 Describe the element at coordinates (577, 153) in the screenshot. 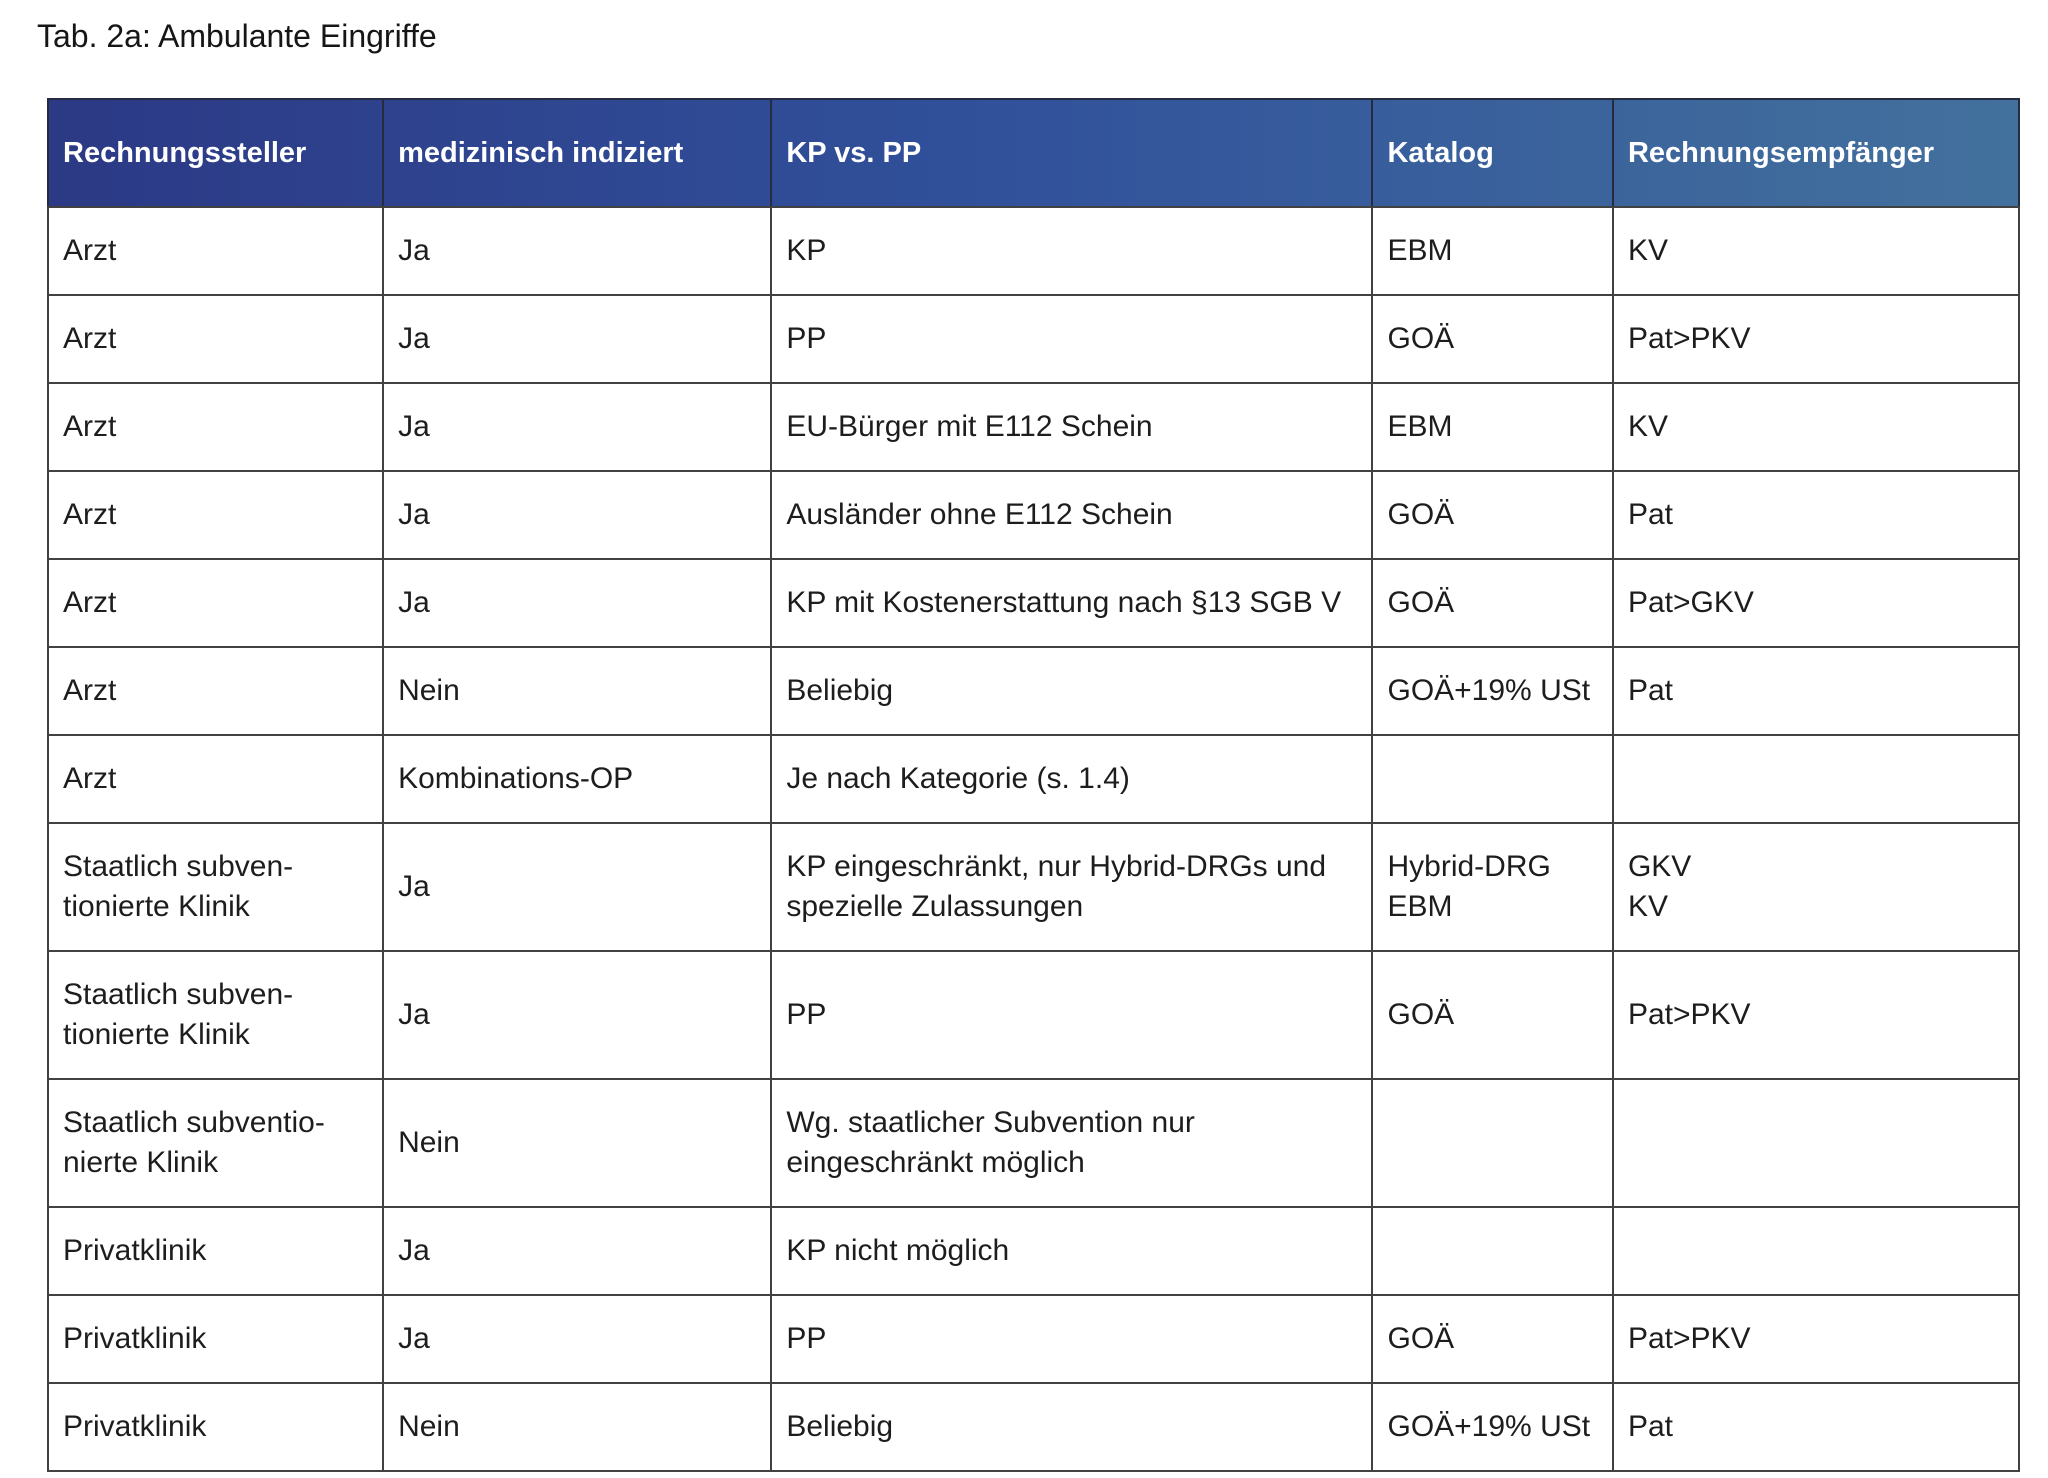

I see `column-header-medizinisch-indiziert: medizinisch indiziert` at that location.